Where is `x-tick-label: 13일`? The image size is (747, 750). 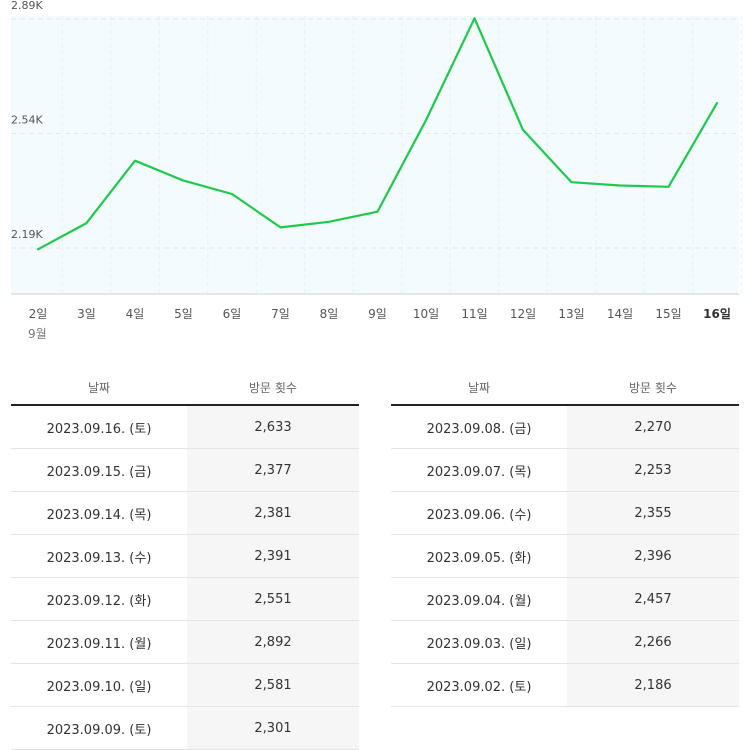
x-tick-label: 13일 is located at coordinates (571, 314).